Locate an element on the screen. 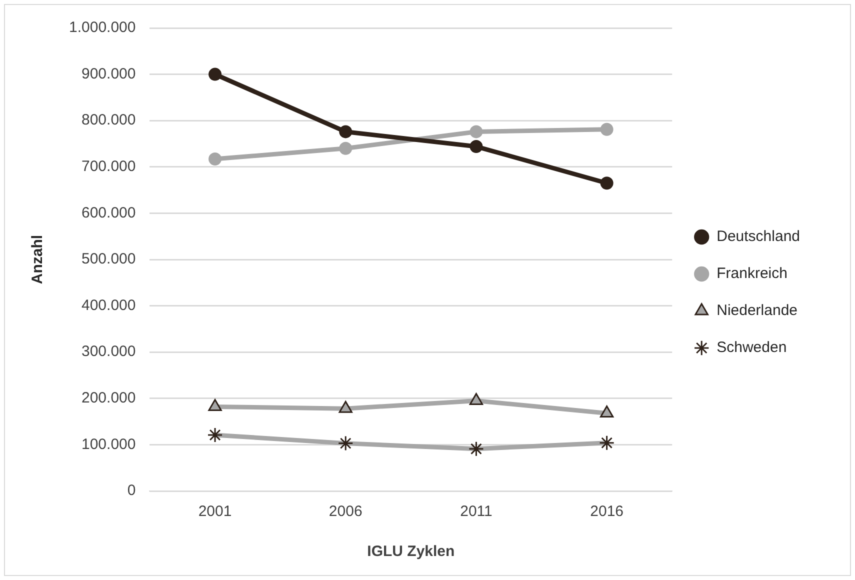  x-axis-title: IGLU Zyklen is located at coordinates (411, 551).